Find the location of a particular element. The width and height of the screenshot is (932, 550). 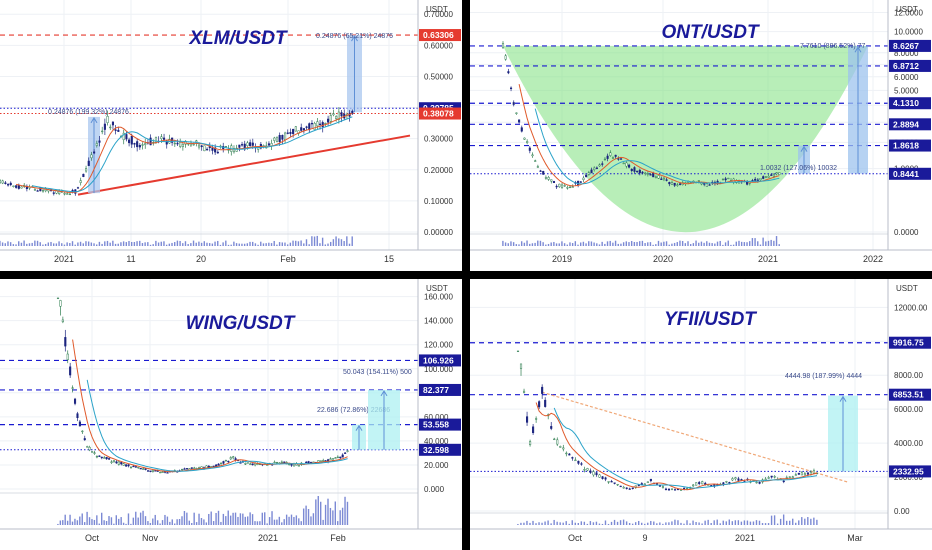

level-price-label: 0.8441 is located at coordinates (906, 174).